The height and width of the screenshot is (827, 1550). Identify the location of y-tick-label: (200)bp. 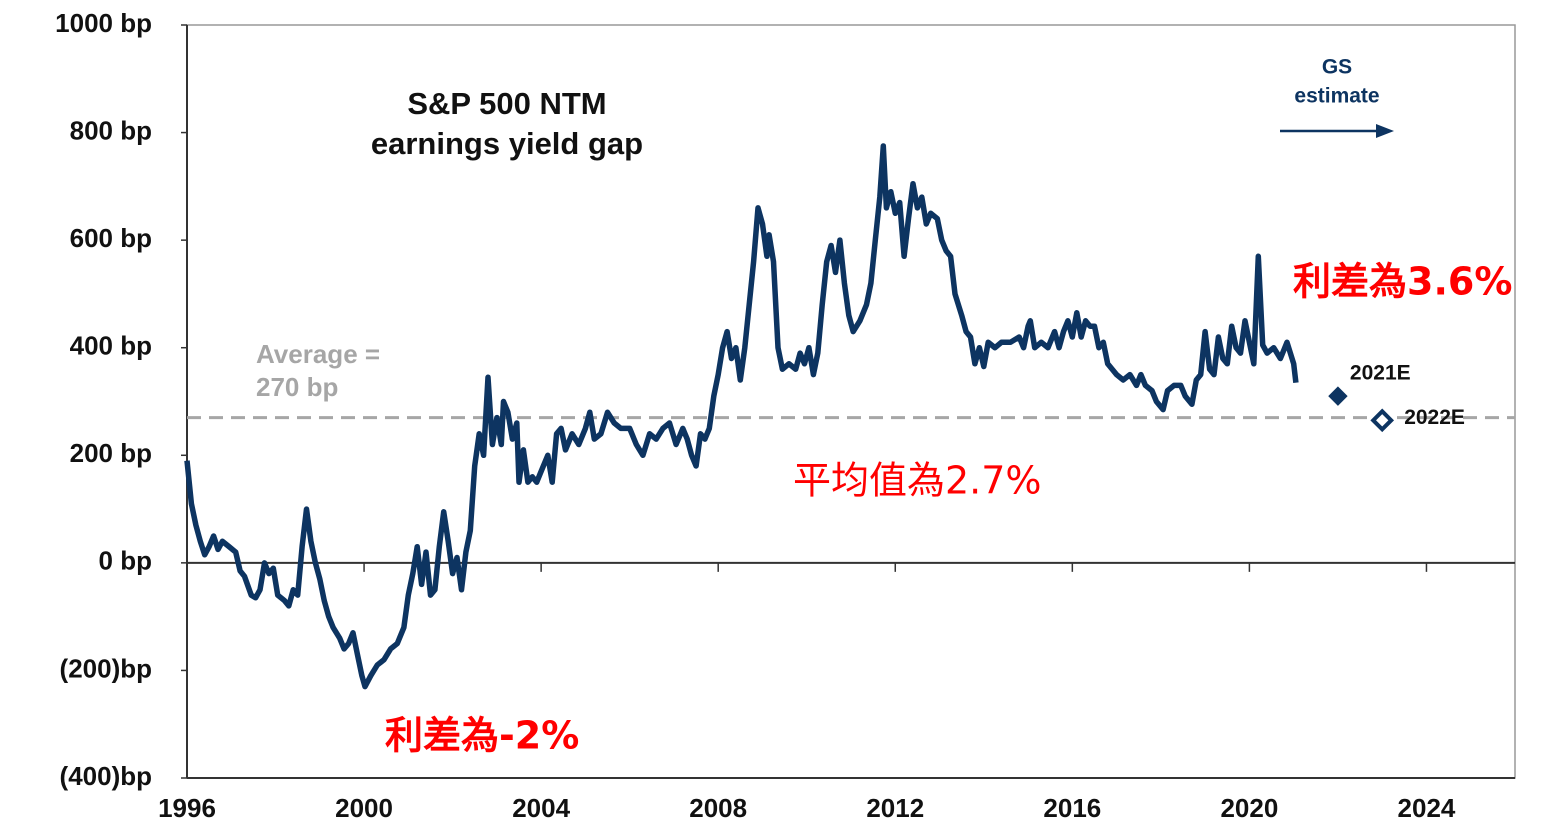
(106, 668).